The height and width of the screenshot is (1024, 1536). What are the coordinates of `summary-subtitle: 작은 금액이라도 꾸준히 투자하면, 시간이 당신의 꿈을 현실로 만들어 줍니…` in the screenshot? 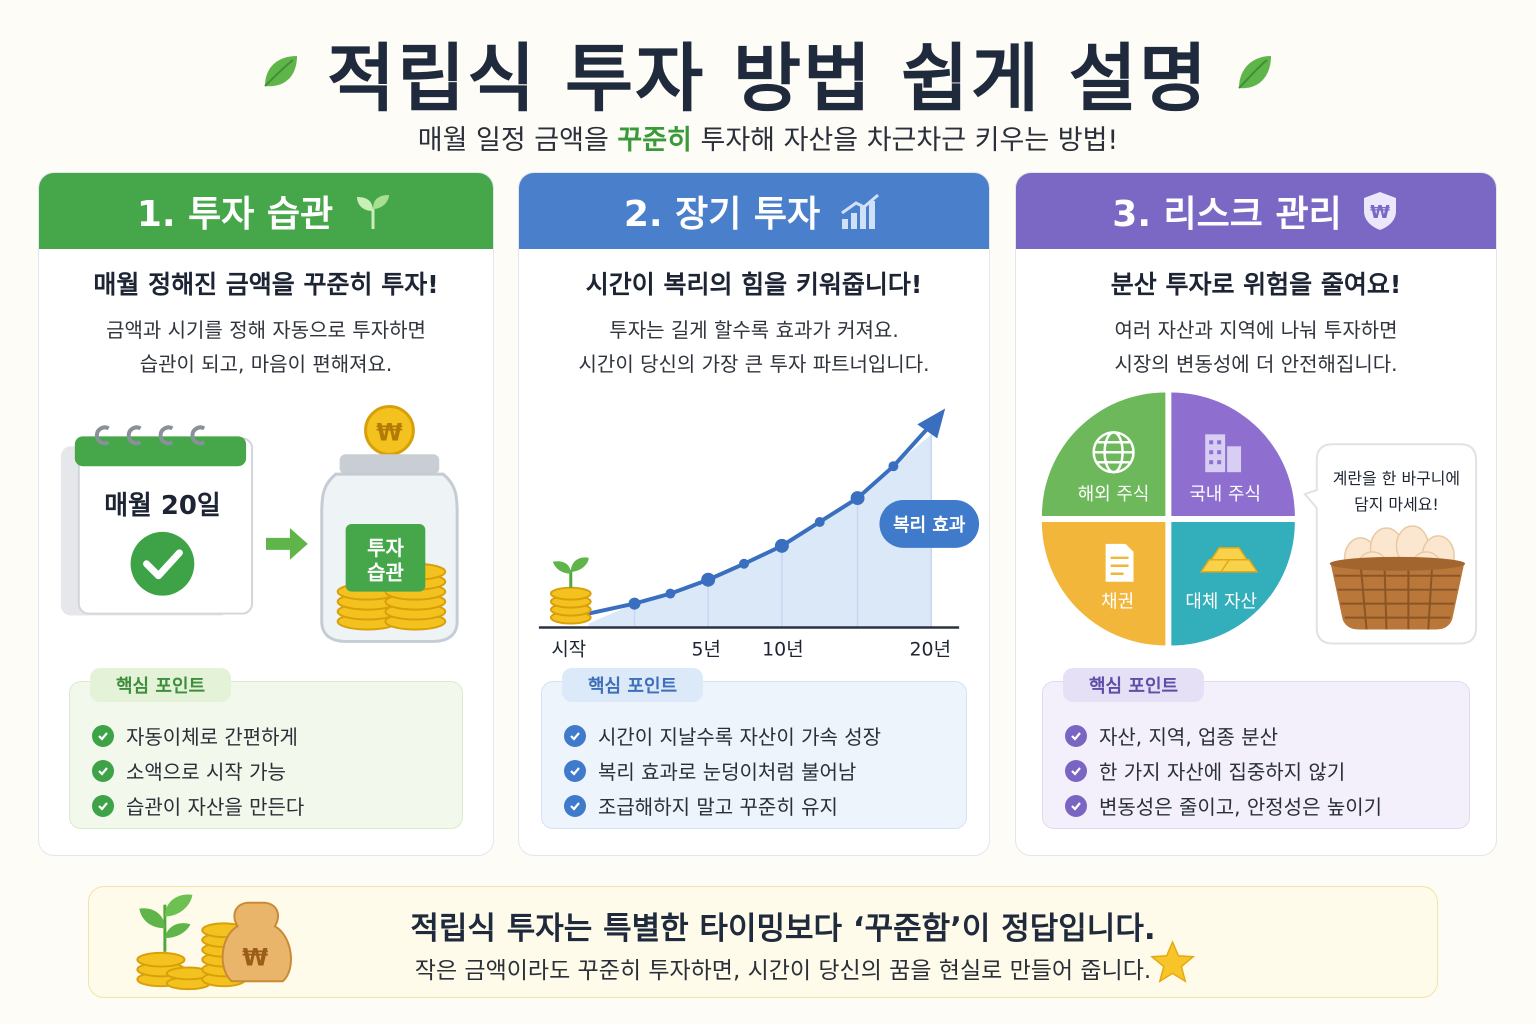 It's located at (783, 971).